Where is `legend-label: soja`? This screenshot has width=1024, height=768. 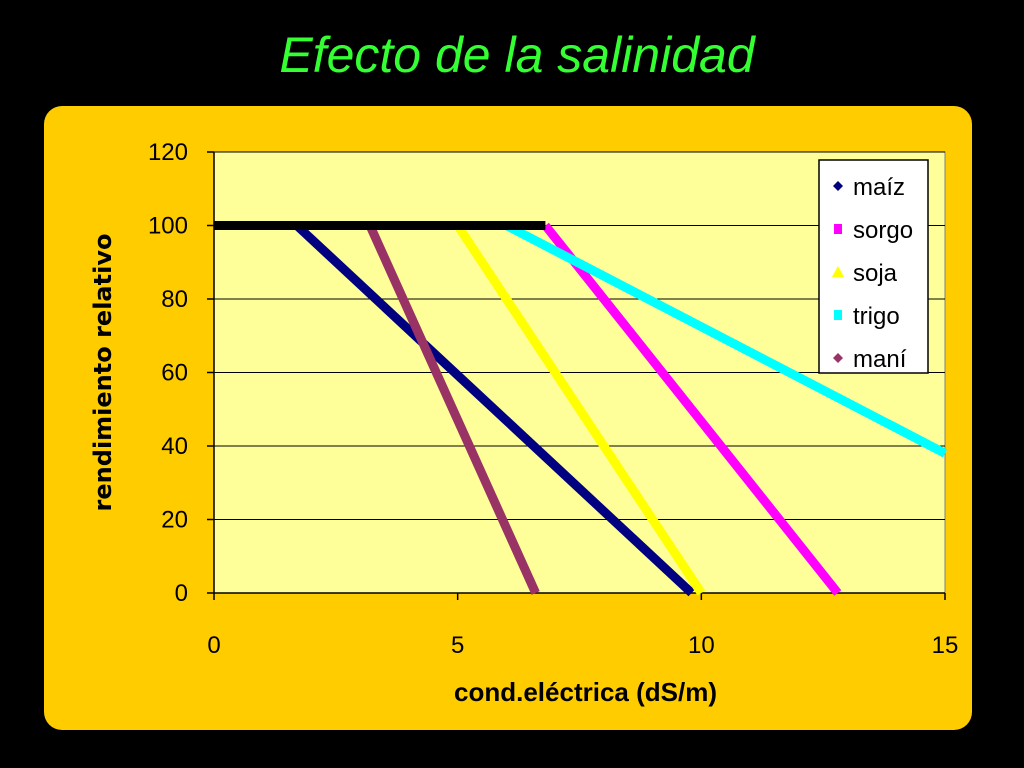 legend-label: soja is located at coordinates (875, 273).